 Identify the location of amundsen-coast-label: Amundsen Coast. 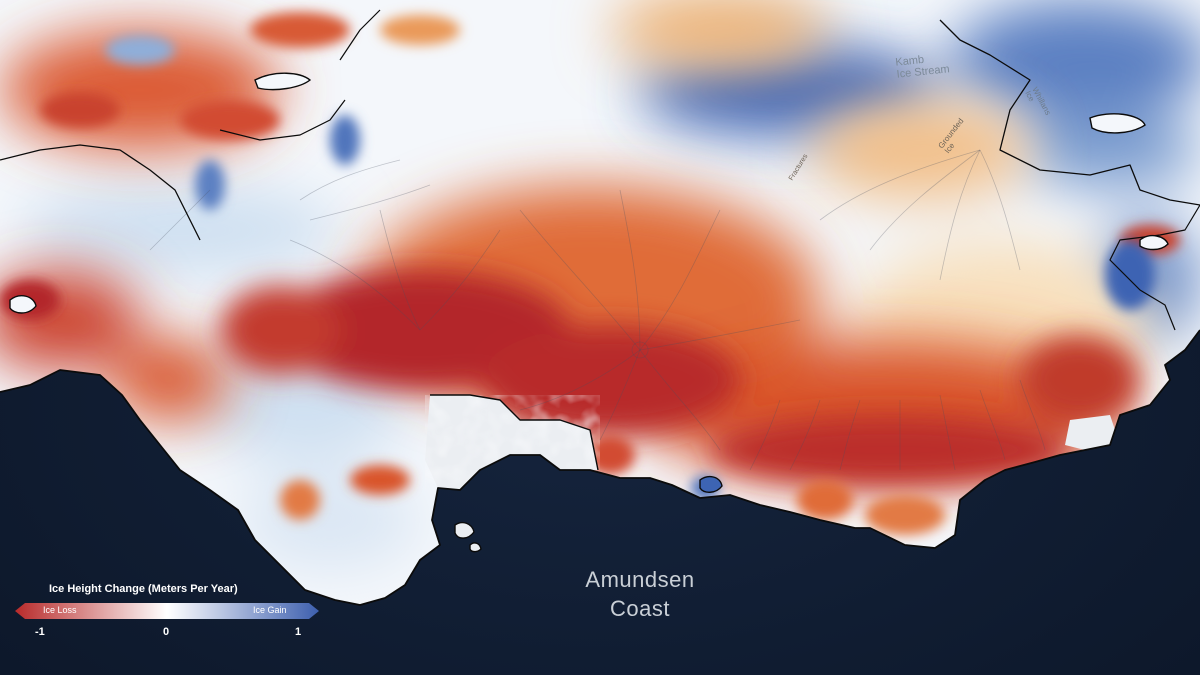
(640, 594).